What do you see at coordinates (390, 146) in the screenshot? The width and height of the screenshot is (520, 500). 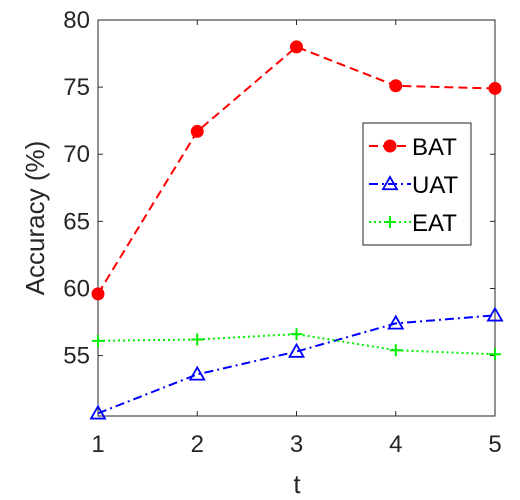 I see `legend-marker-bat` at bounding box center [390, 146].